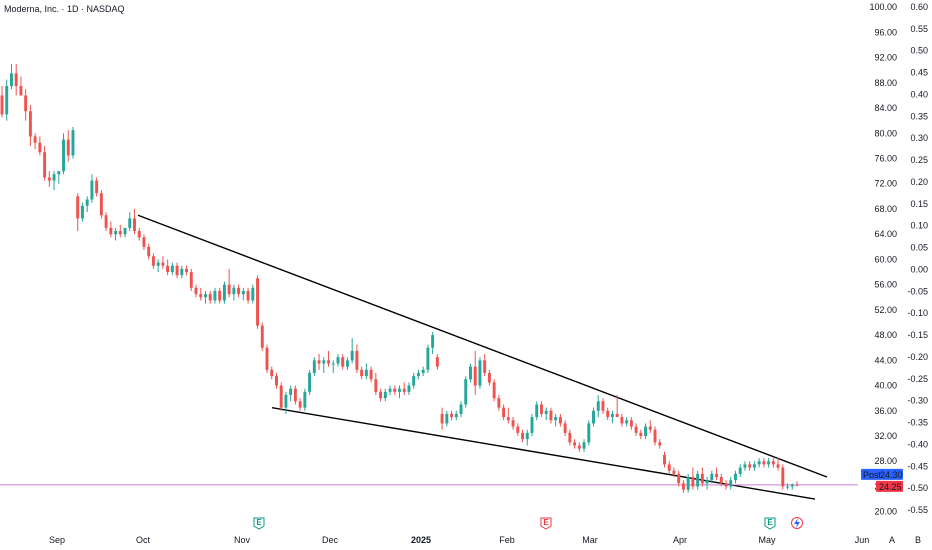 The height and width of the screenshot is (550, 932). Describe the element at coordinates (918, 540) in the screenshot. I see `axis-button-b: B` at that location.